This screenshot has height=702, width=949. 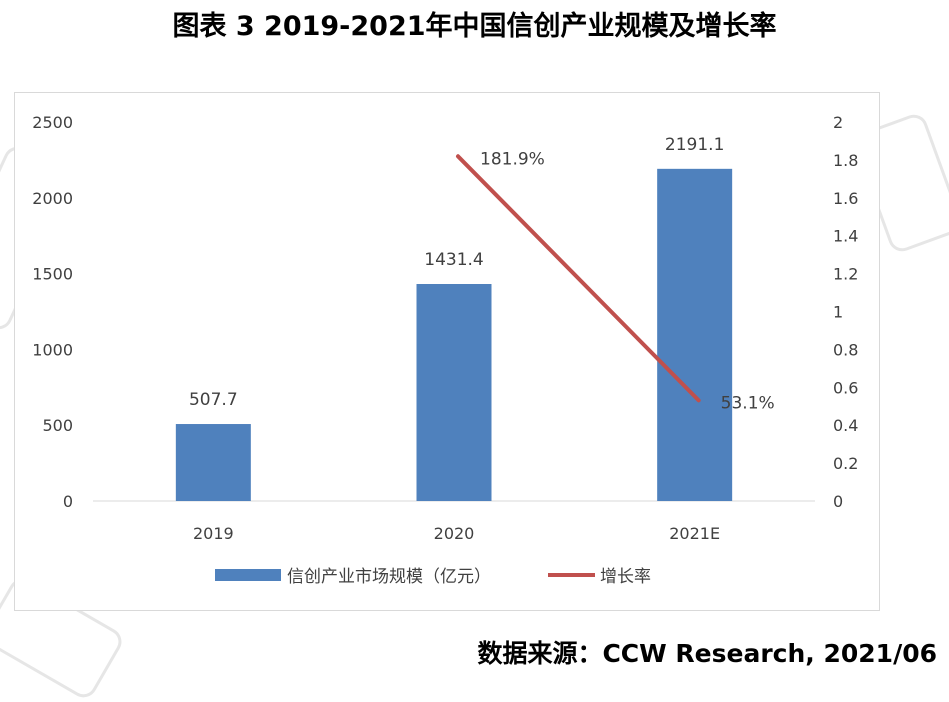 What do you see at coordinates (453, 260) in the screenshot?
I see `bar-data-label: 1431.4` at bounding box center [453, 260].